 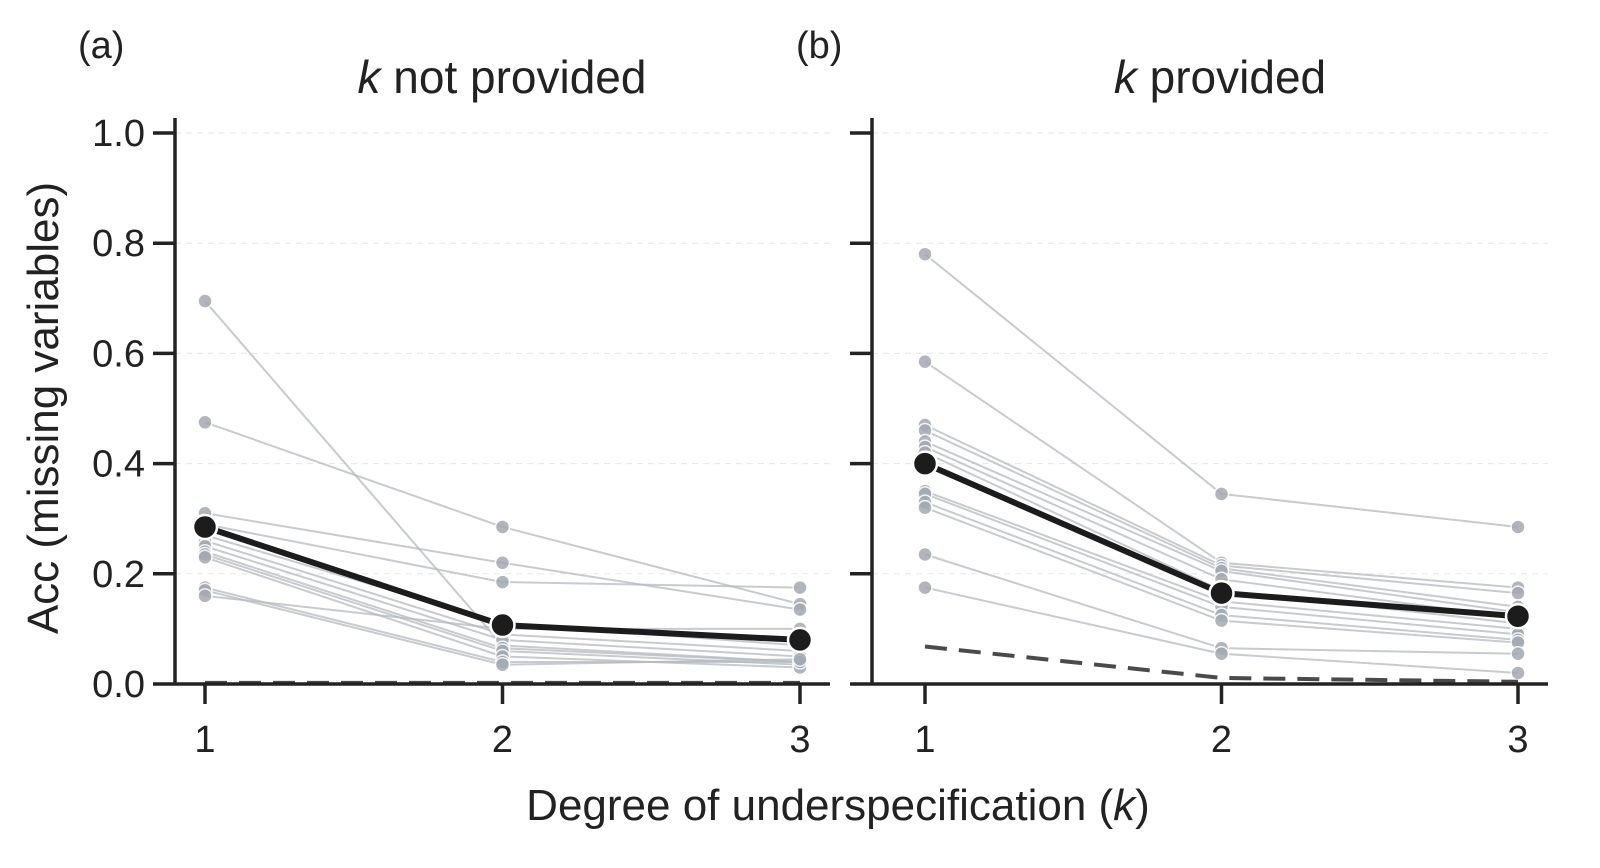 What do you see at coordinates (43, 408) in the screenshot?
I see `y-axis-label: Acc (missing variables)` at bounding box center [43, 408].